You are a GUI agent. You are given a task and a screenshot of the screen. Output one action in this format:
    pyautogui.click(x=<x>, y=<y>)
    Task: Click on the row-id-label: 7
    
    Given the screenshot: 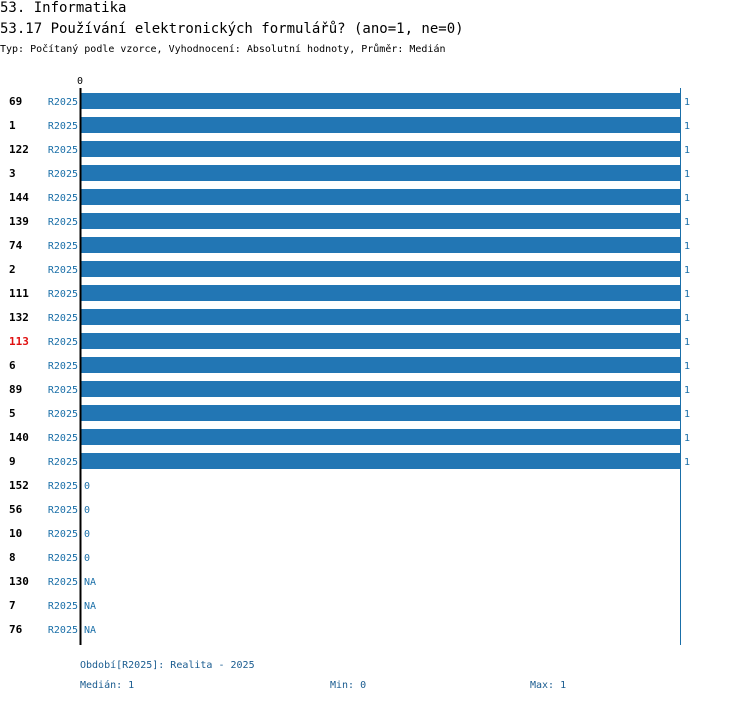 What is the action you would take?
    pyautogui.click(x=12, y=605)
    